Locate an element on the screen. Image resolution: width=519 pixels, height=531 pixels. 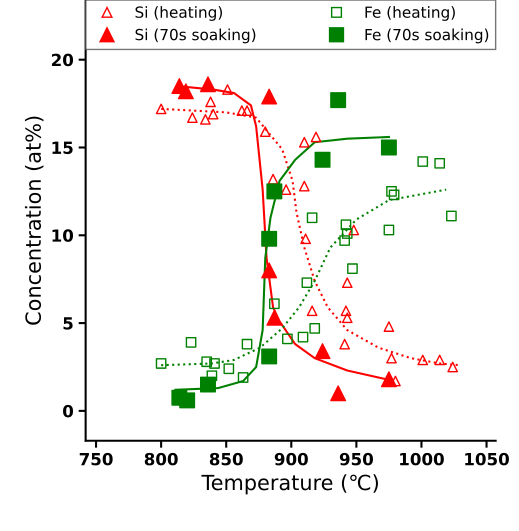
y-axis-title: Concentration (at%) is located at coordinates (34, 220).